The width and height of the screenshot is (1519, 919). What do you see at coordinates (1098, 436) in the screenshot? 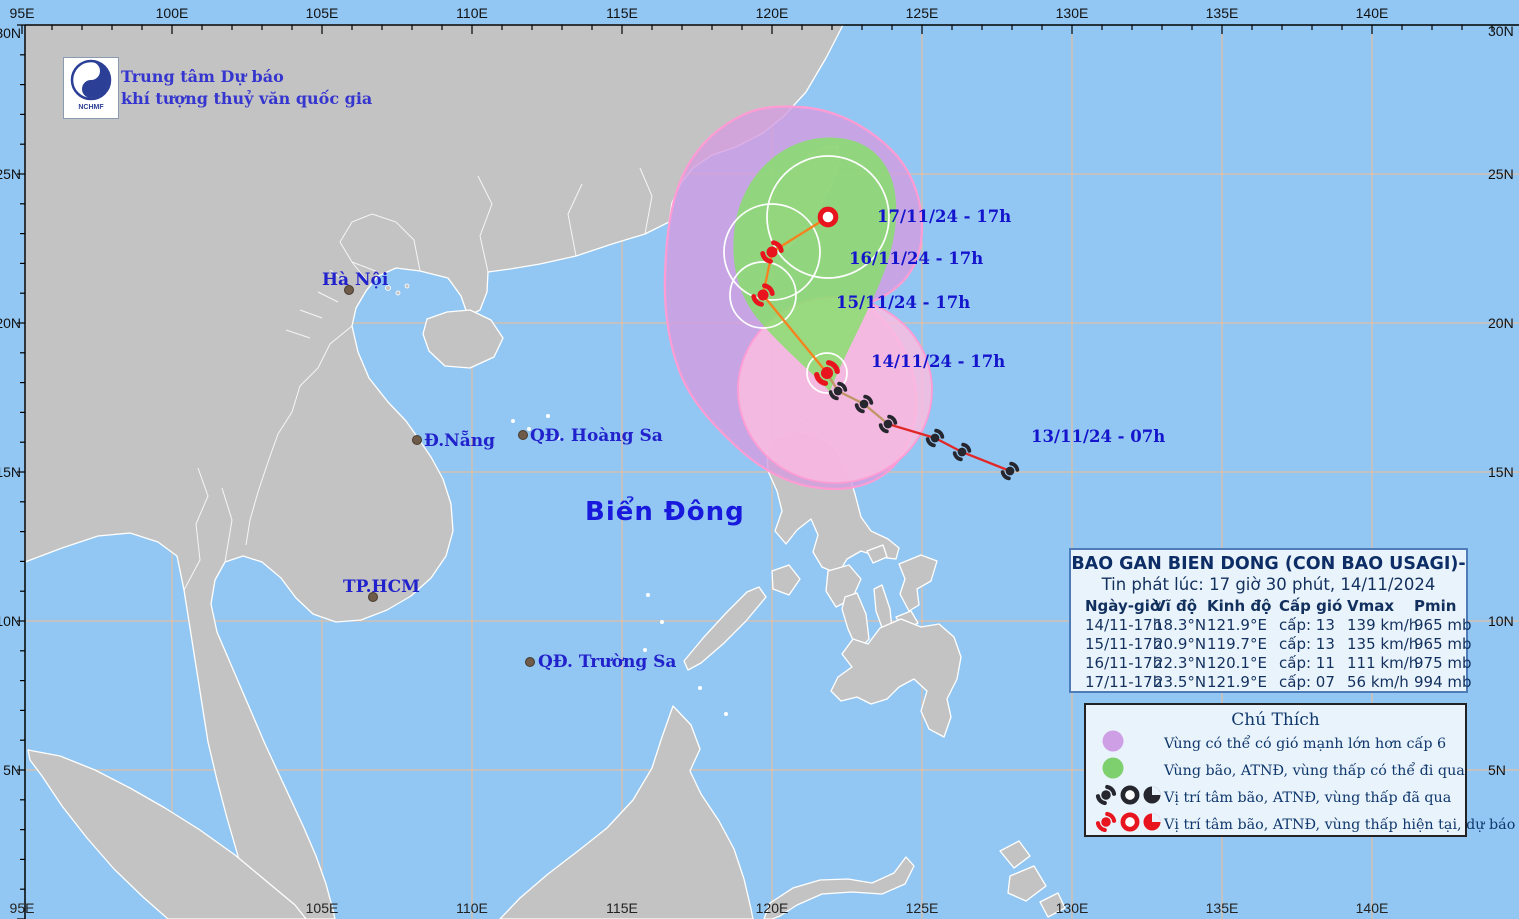
I see `track-date-label: 13/11/24 - 07h` at bounding box center [1098, 436].